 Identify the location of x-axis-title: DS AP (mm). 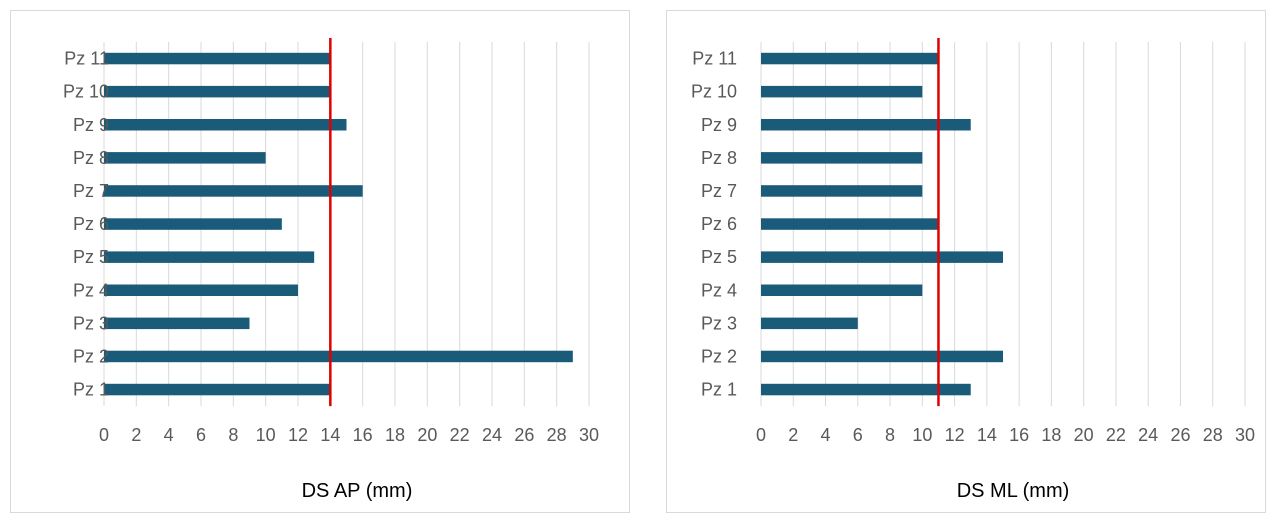
(357, 491).